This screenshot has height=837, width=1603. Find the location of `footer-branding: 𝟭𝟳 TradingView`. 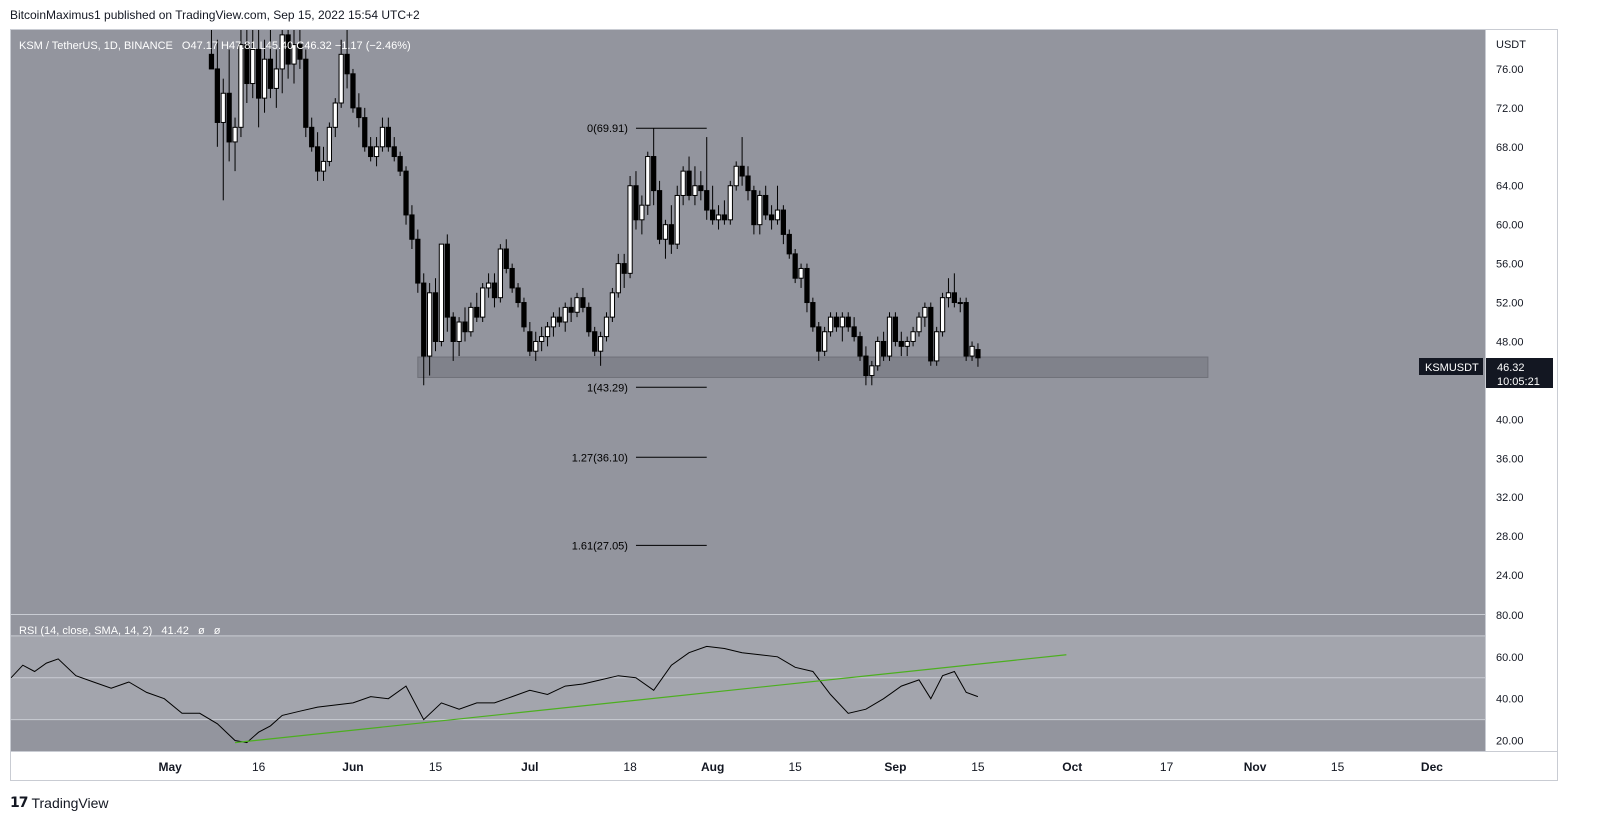

footer-branding: 𝟭𝟳 TradingView is located at coordinates (59, 802).